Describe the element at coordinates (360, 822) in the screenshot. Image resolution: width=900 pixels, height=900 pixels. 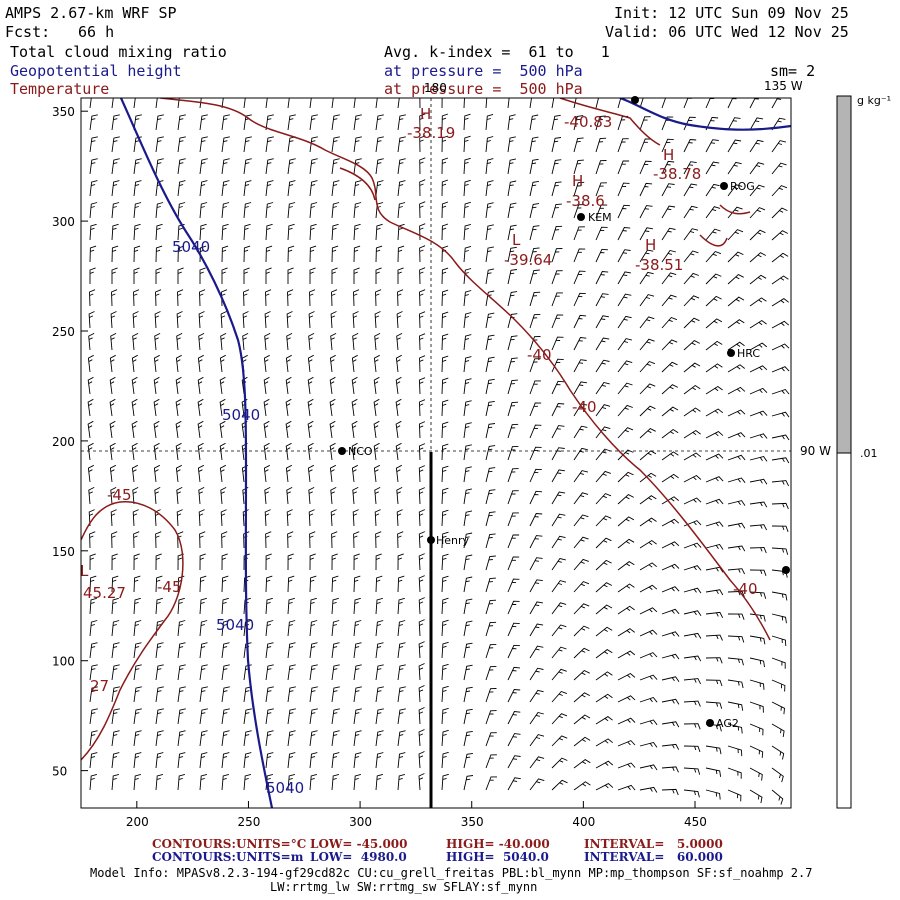
I see `x-tick-label: 300` at that location.